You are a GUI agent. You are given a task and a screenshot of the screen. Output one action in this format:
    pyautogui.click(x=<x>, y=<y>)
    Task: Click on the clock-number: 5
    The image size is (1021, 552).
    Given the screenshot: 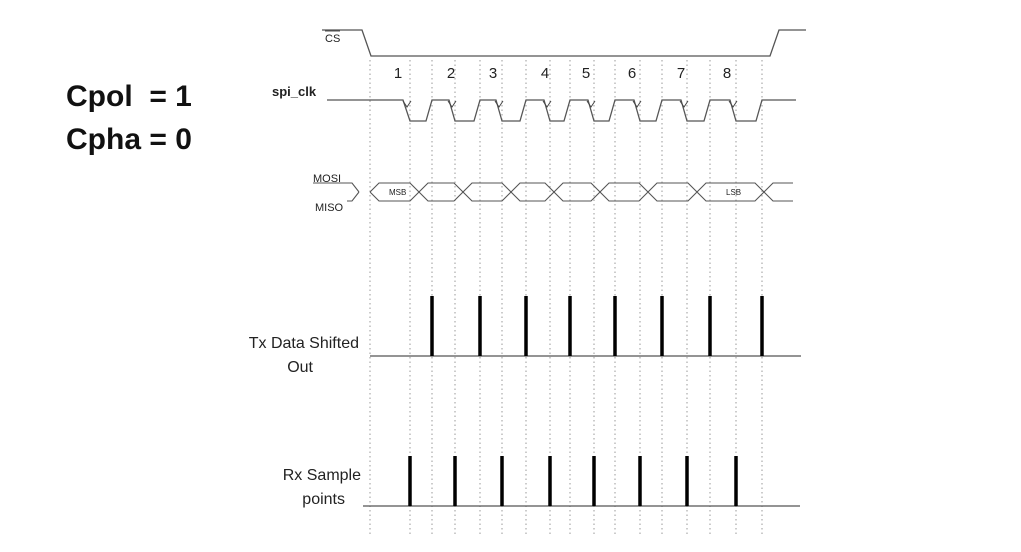 What is the action you would take?
    pyautogui.click(x=586, y=73)
    